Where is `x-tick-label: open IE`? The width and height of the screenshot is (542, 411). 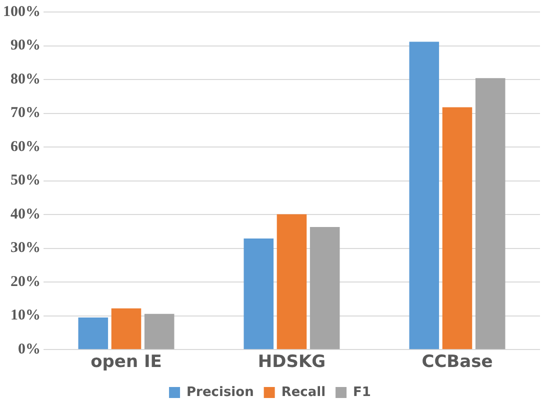
x-tick-label: open IE is located at coordinates (126, 362).